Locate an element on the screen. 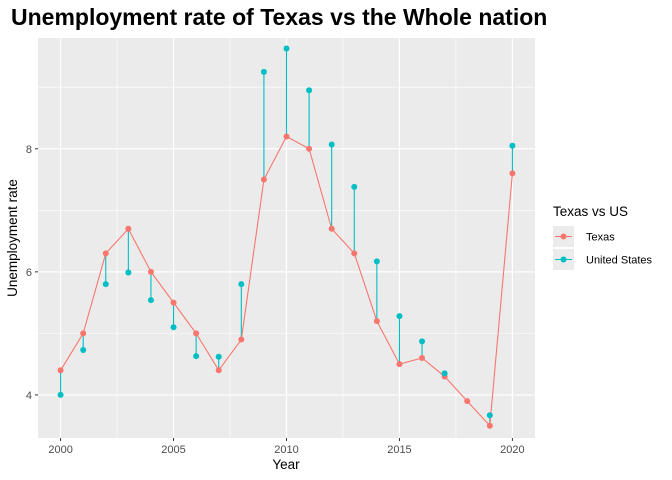  point-texas-2005 is located at coordinates (173, 302).